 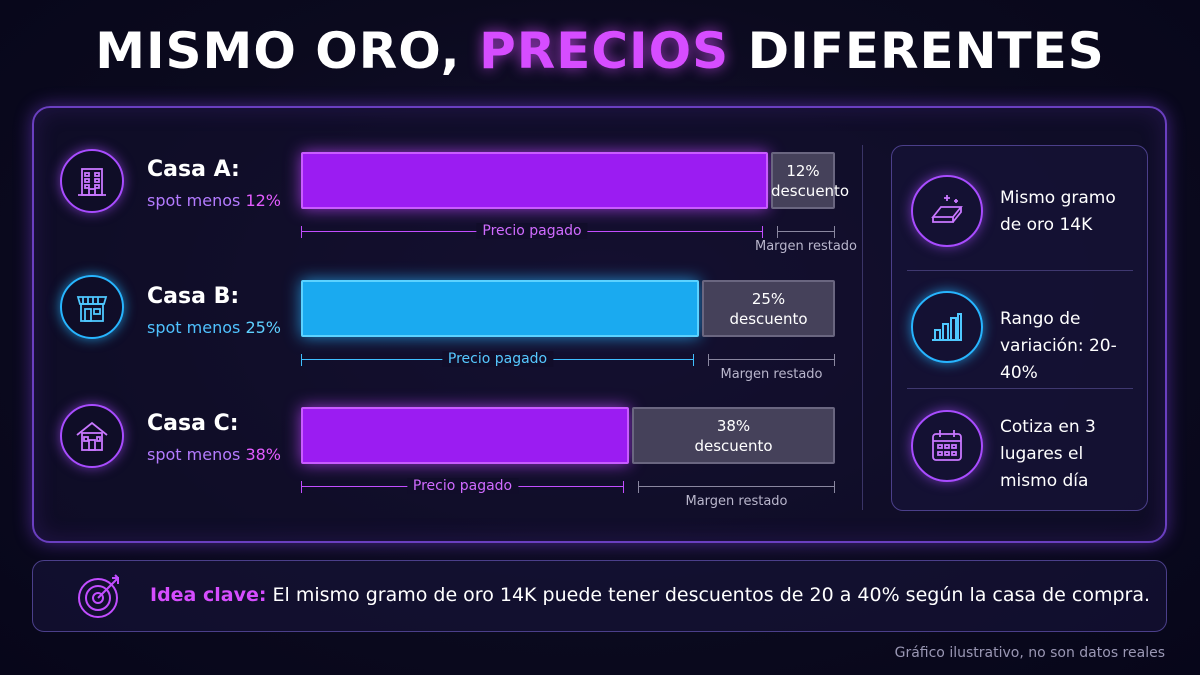 What do you see at coordinates (604, 51) in the screenshot?
I see `title-highlight: PRECIOS` at bounding box center [604, 51].